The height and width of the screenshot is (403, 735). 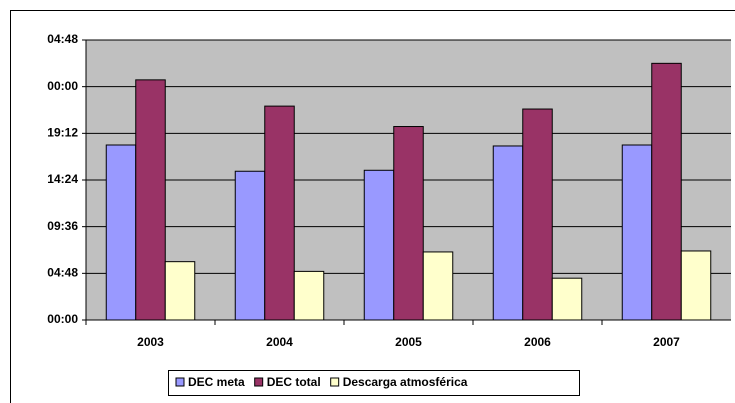 I want to click on y-tick-label: 19:12, so click(x=62, y=133).